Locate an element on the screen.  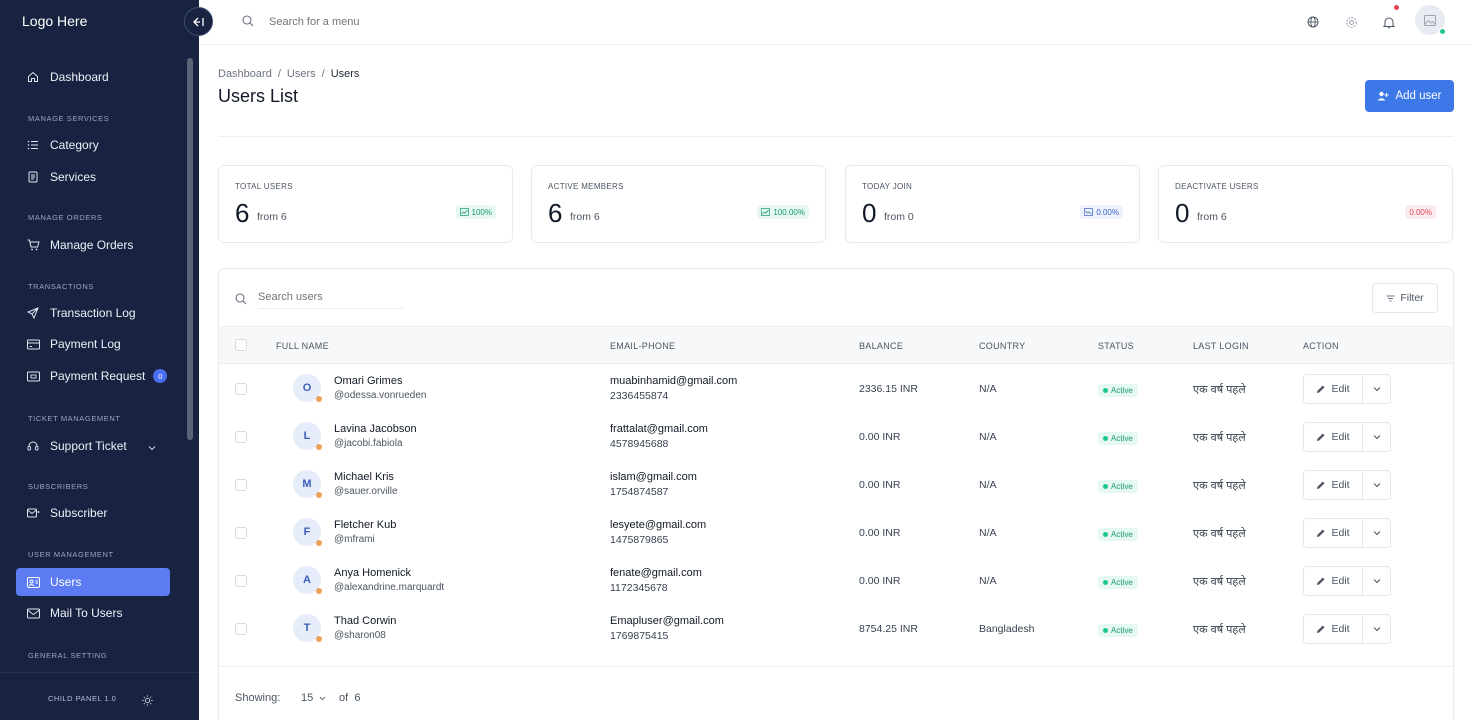
user-handle: @sharon08 is located at coordinates (360, 635).